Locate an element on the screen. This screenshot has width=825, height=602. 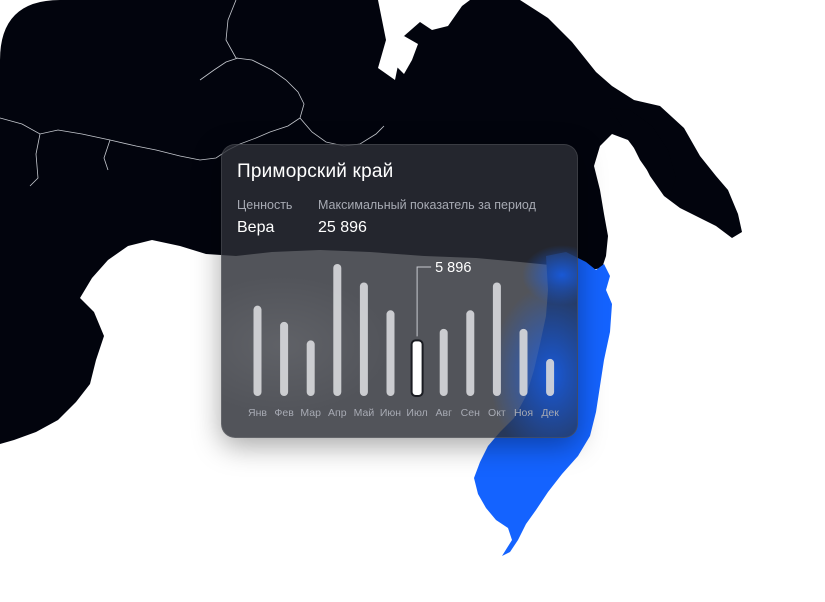
tick-label-11: Ноя is located at coordinates (523, 413).